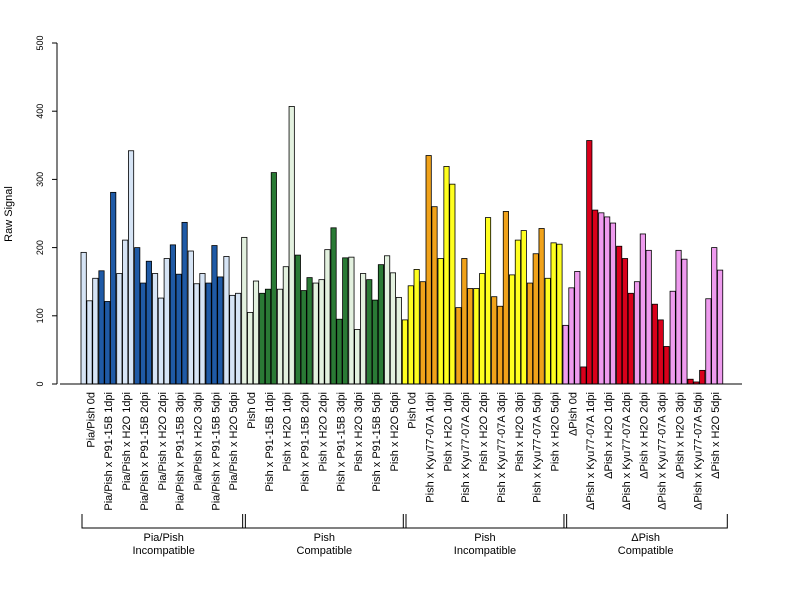 This screenshot has height=600, width=800. I want to click on x-tick-label: Pish 0d, so click(252, 410).